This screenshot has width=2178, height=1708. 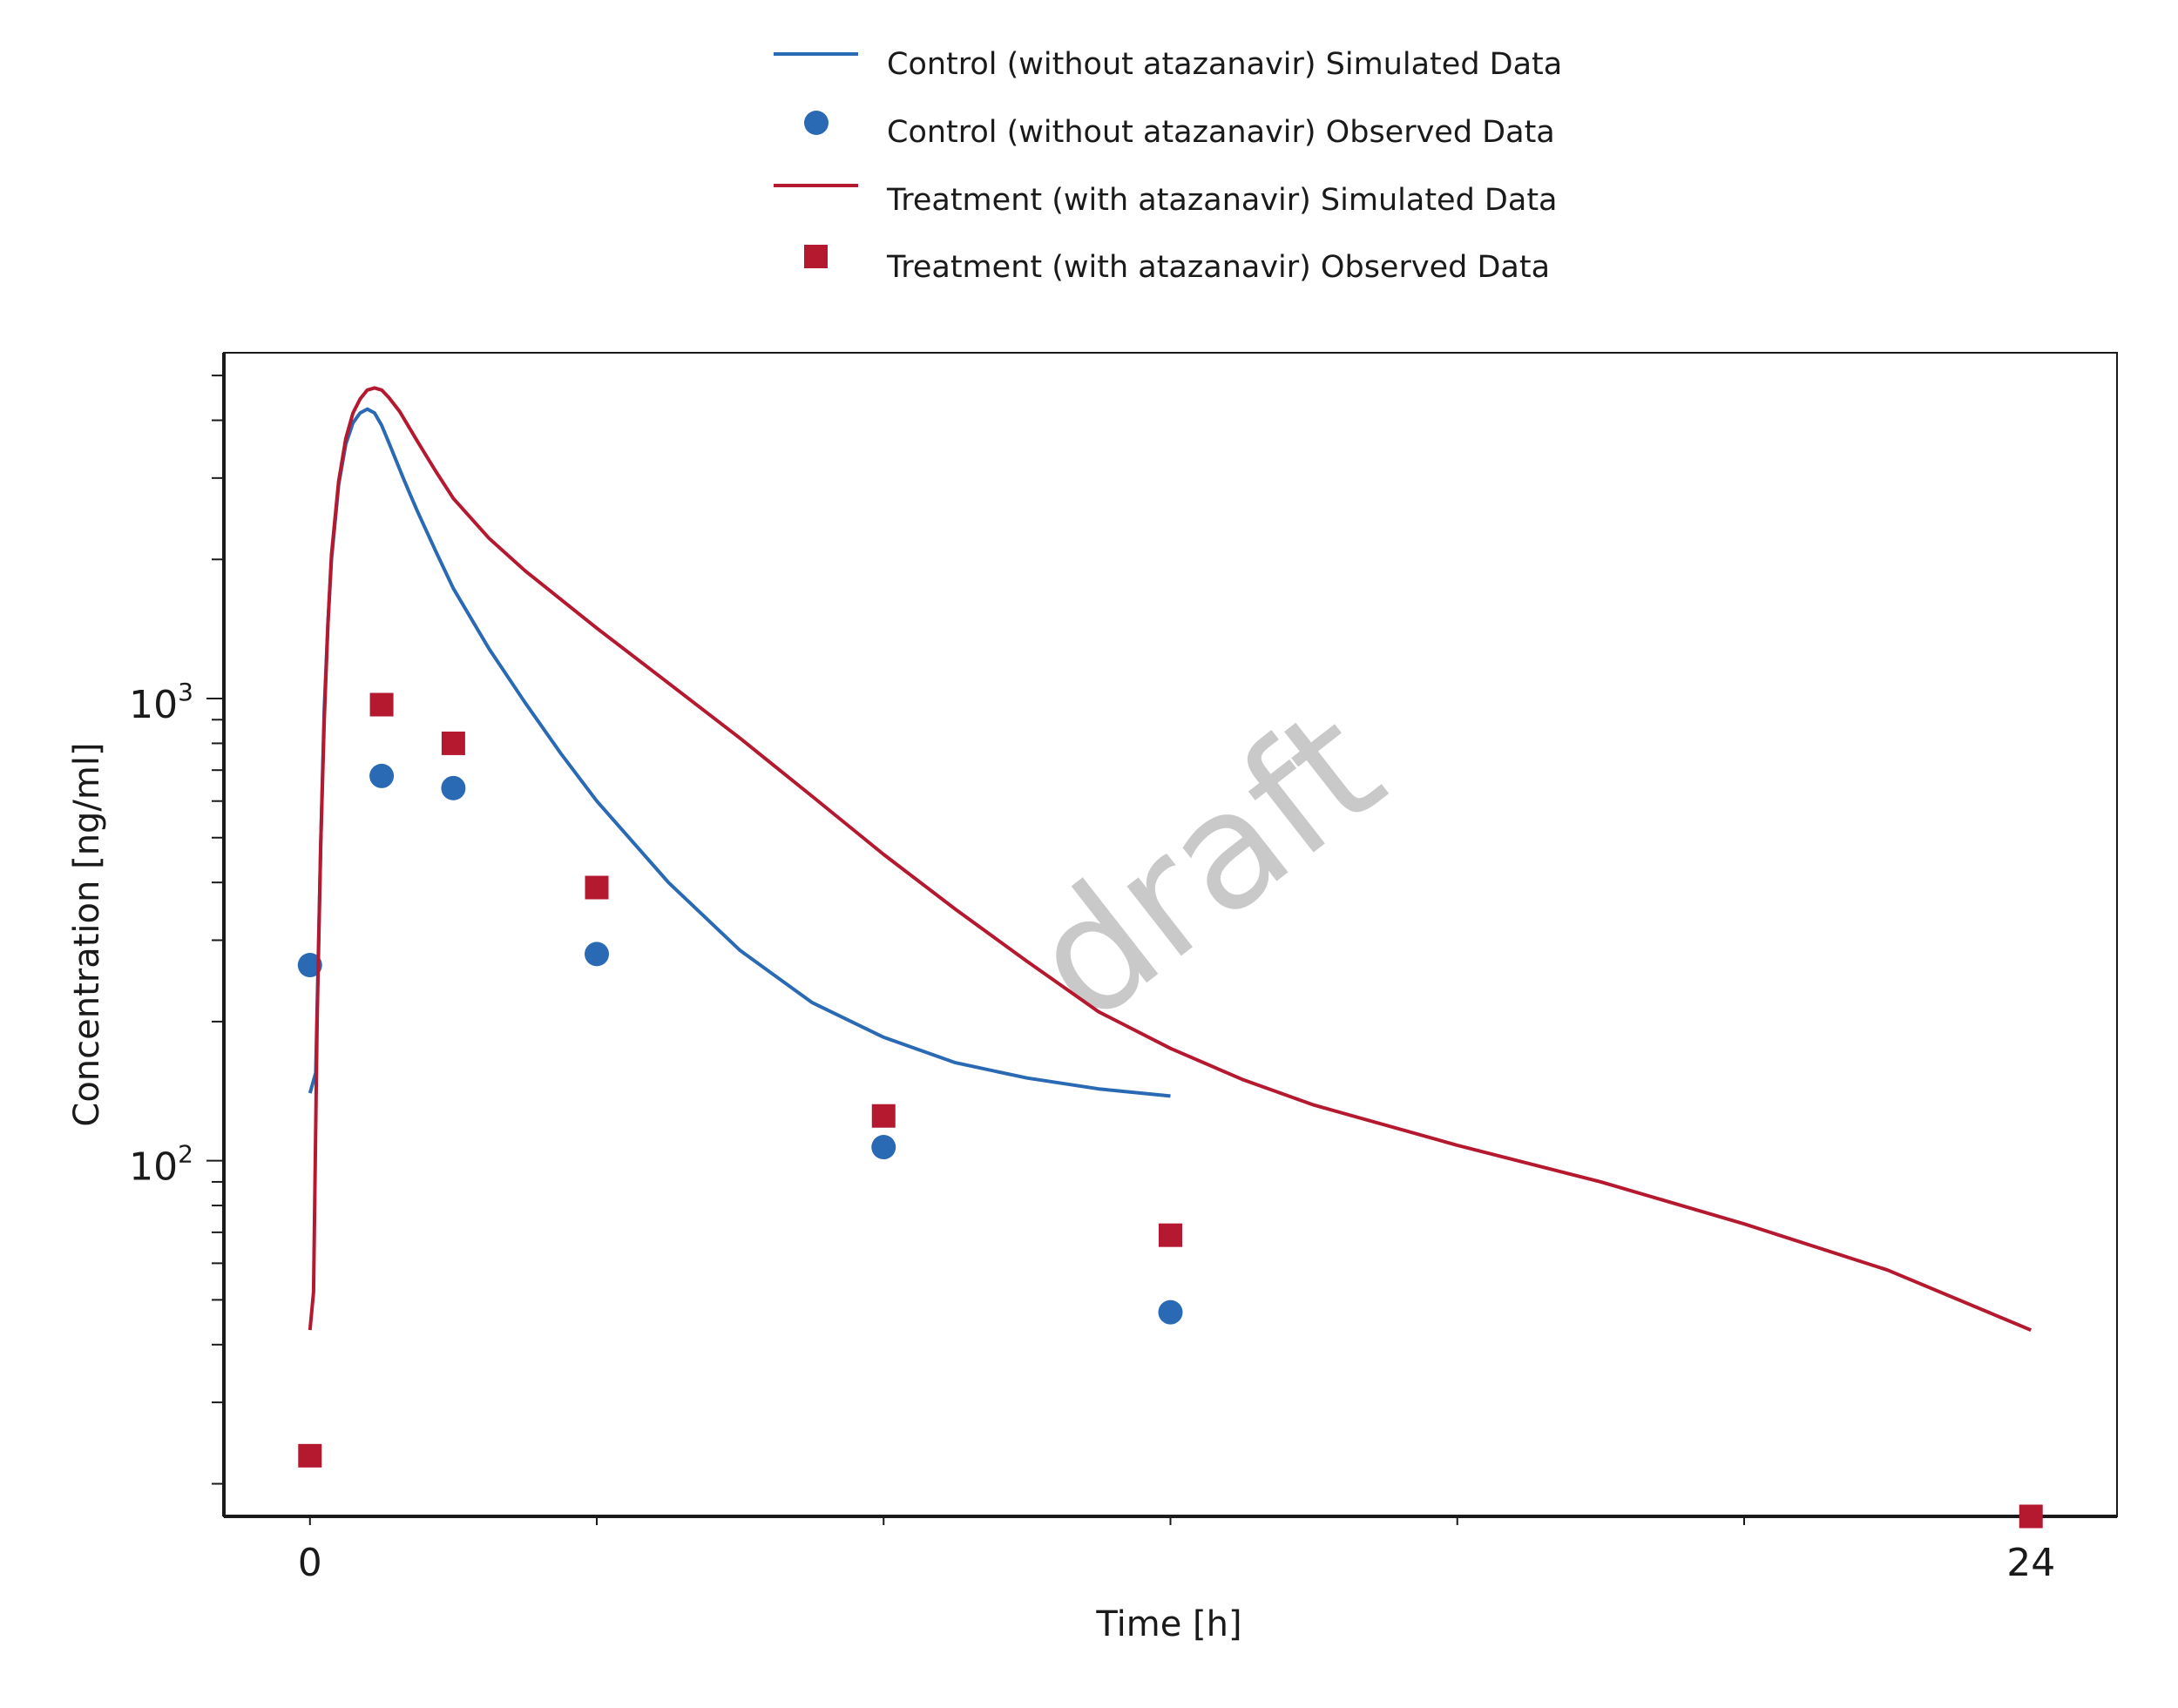 I want to click on x-tick-label: 0, so click(x=310, y=1563).